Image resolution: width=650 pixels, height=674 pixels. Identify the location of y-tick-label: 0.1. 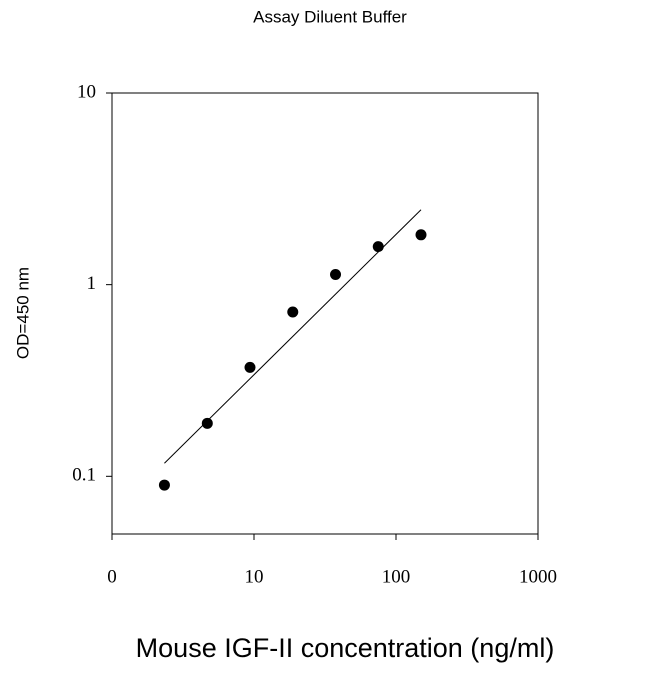
(84, 475).